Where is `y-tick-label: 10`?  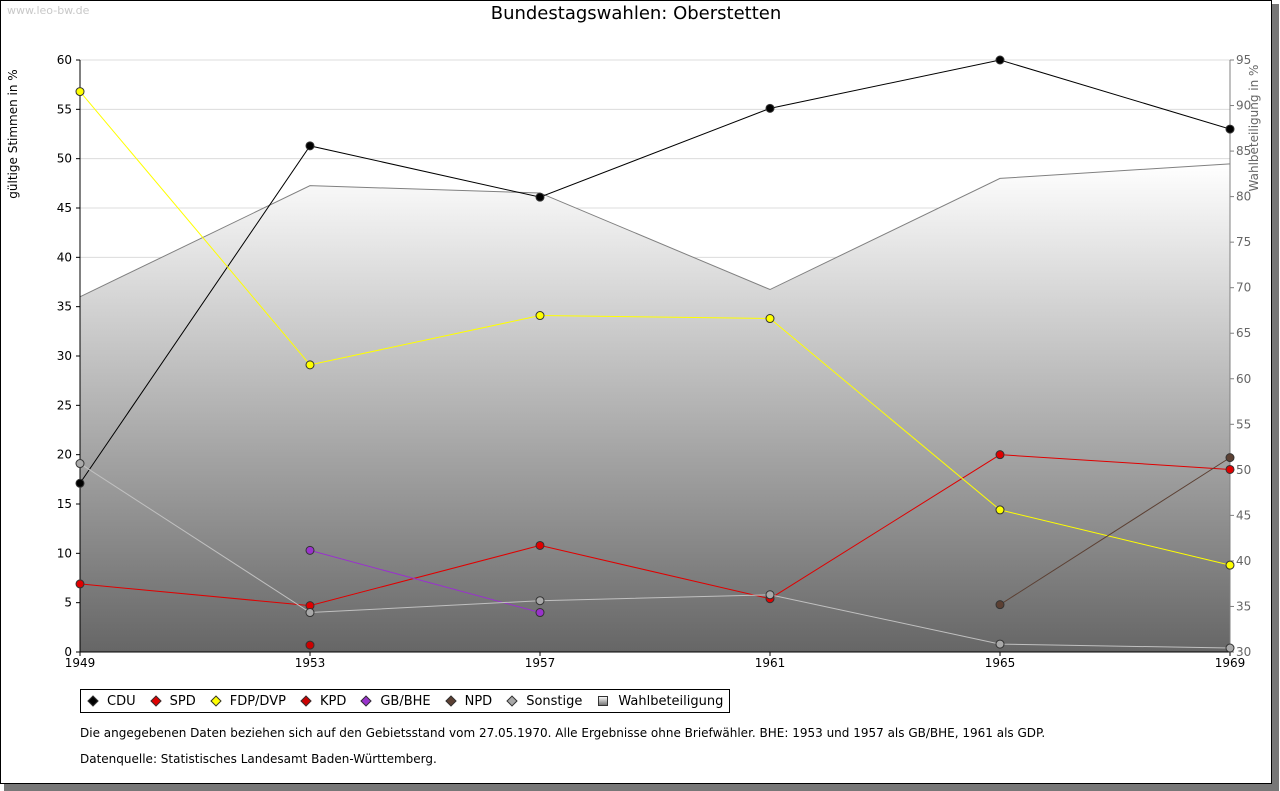 y-tick-label: 10 is located at coordinates (64, 553).